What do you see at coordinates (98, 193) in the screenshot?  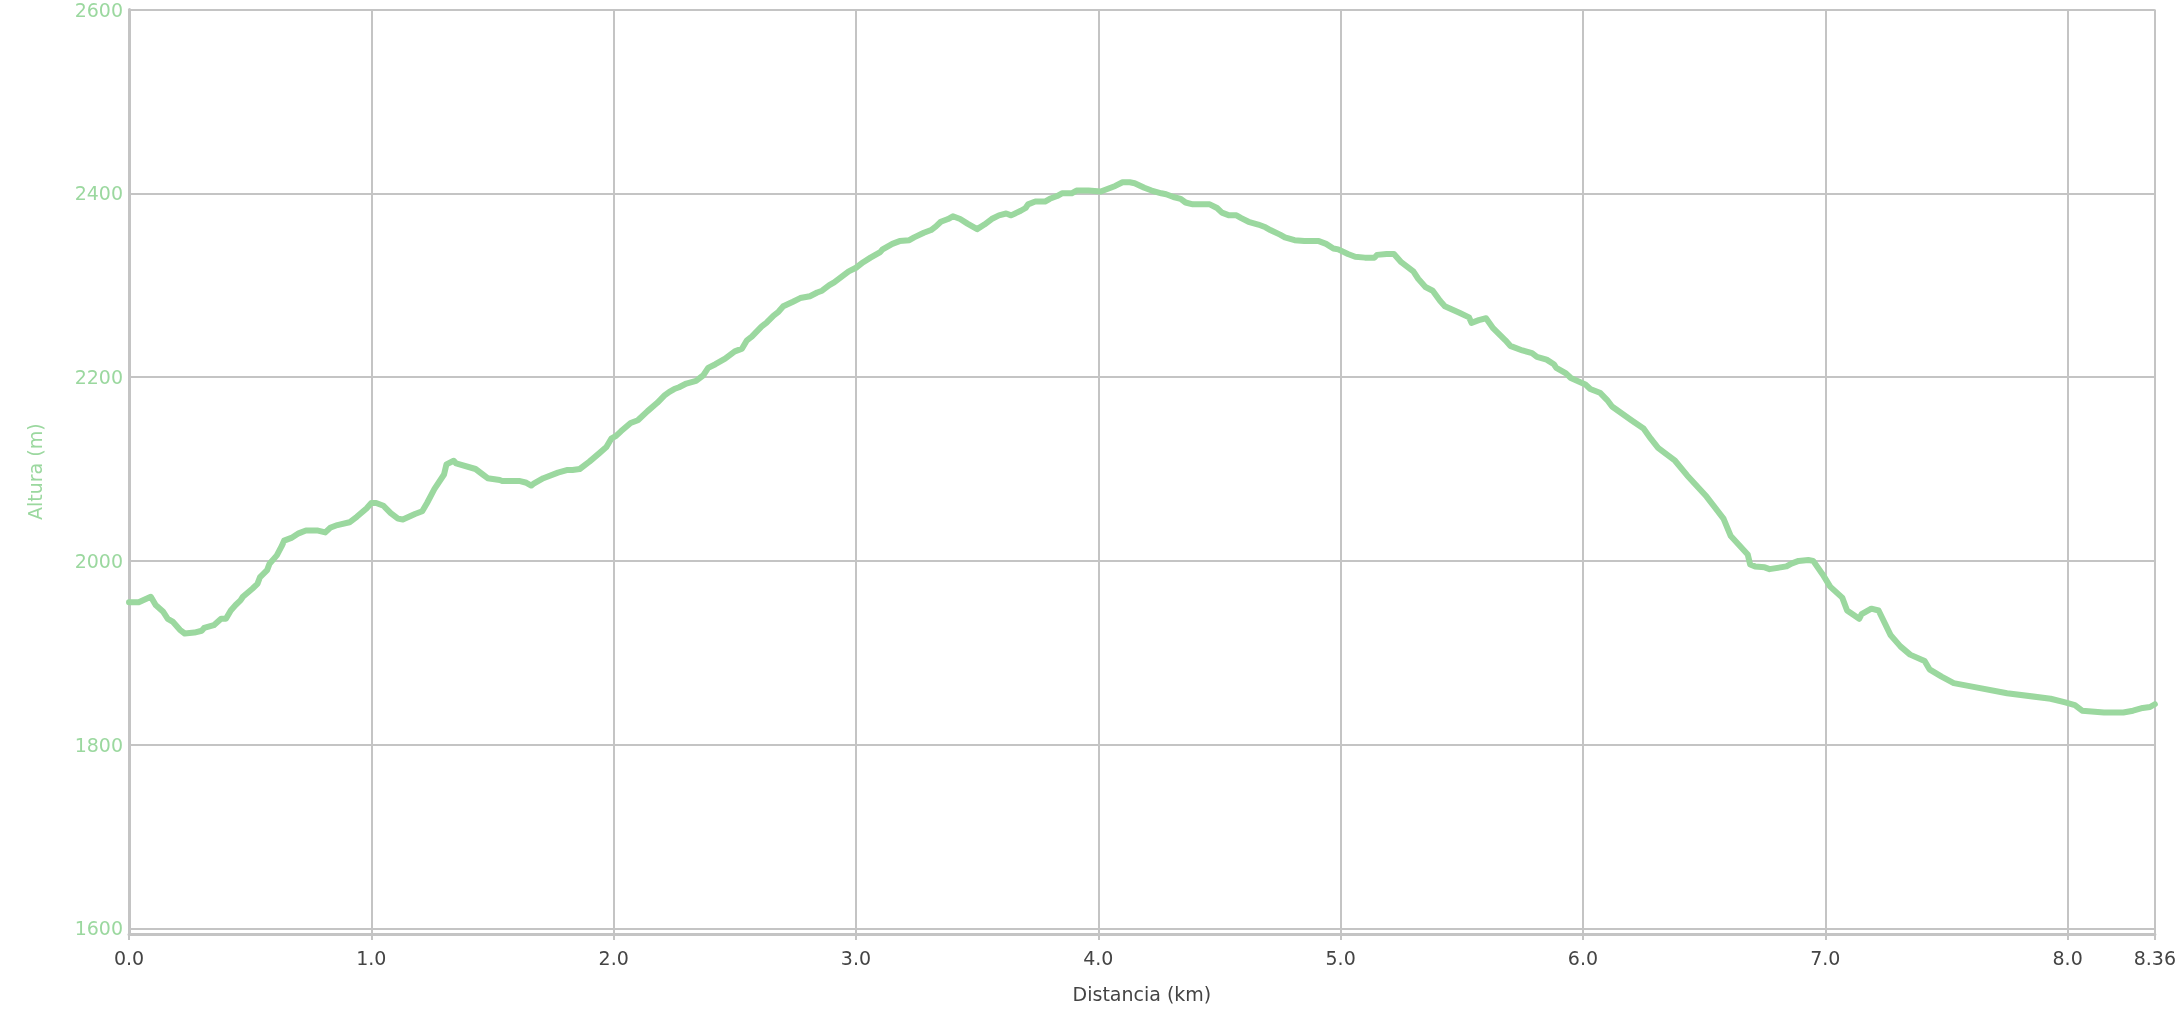 I see `y-tick-label: 2400` at bounding box center [98, 193].